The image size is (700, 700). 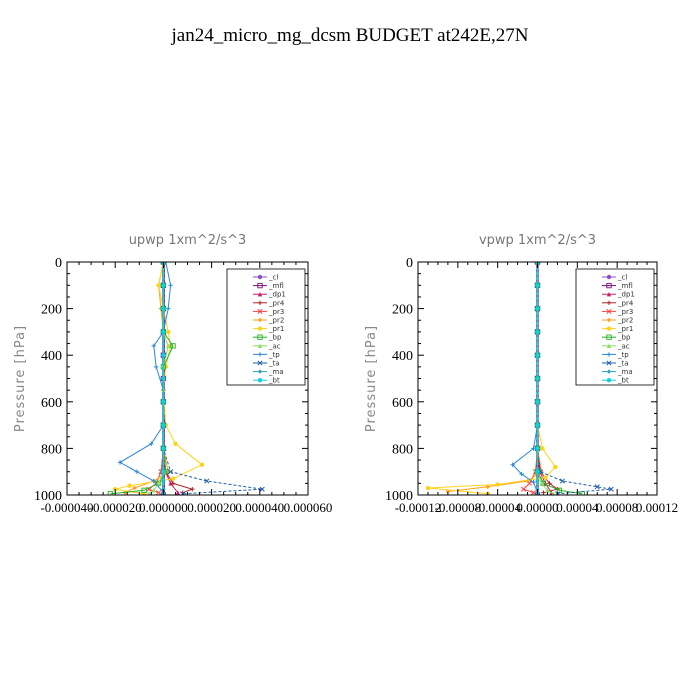 What do you see at coordinates (308, 507) in the screenshot?
I see `x-tick-label: 0.000060` at bounding box center [308, 507].